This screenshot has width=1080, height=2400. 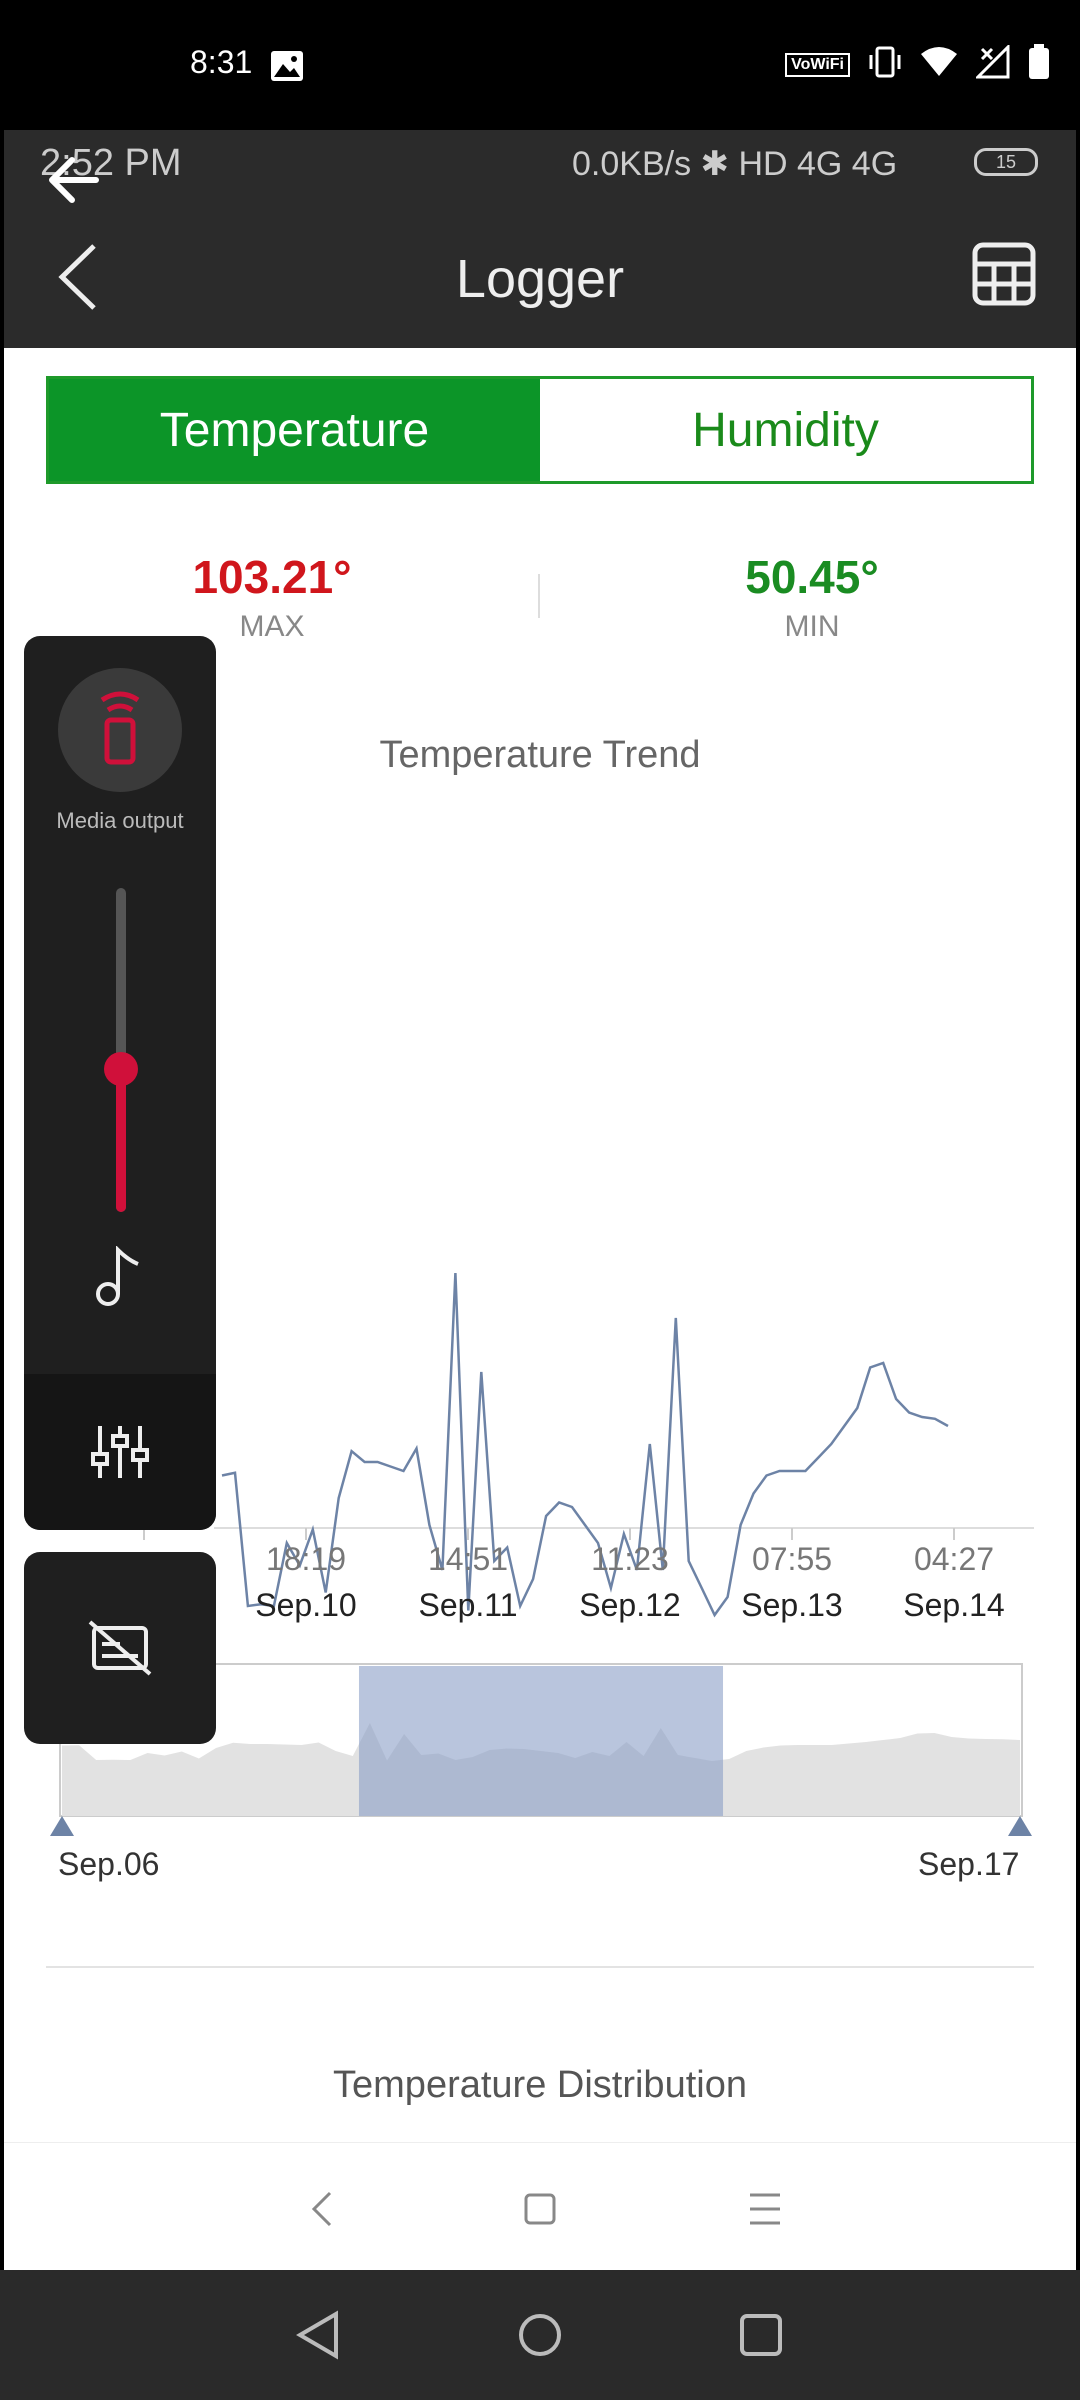 What do you see at coordinates (78, 279) in the screenshot?
I see `back-chevron-icon` at bounding box center [78, 279].